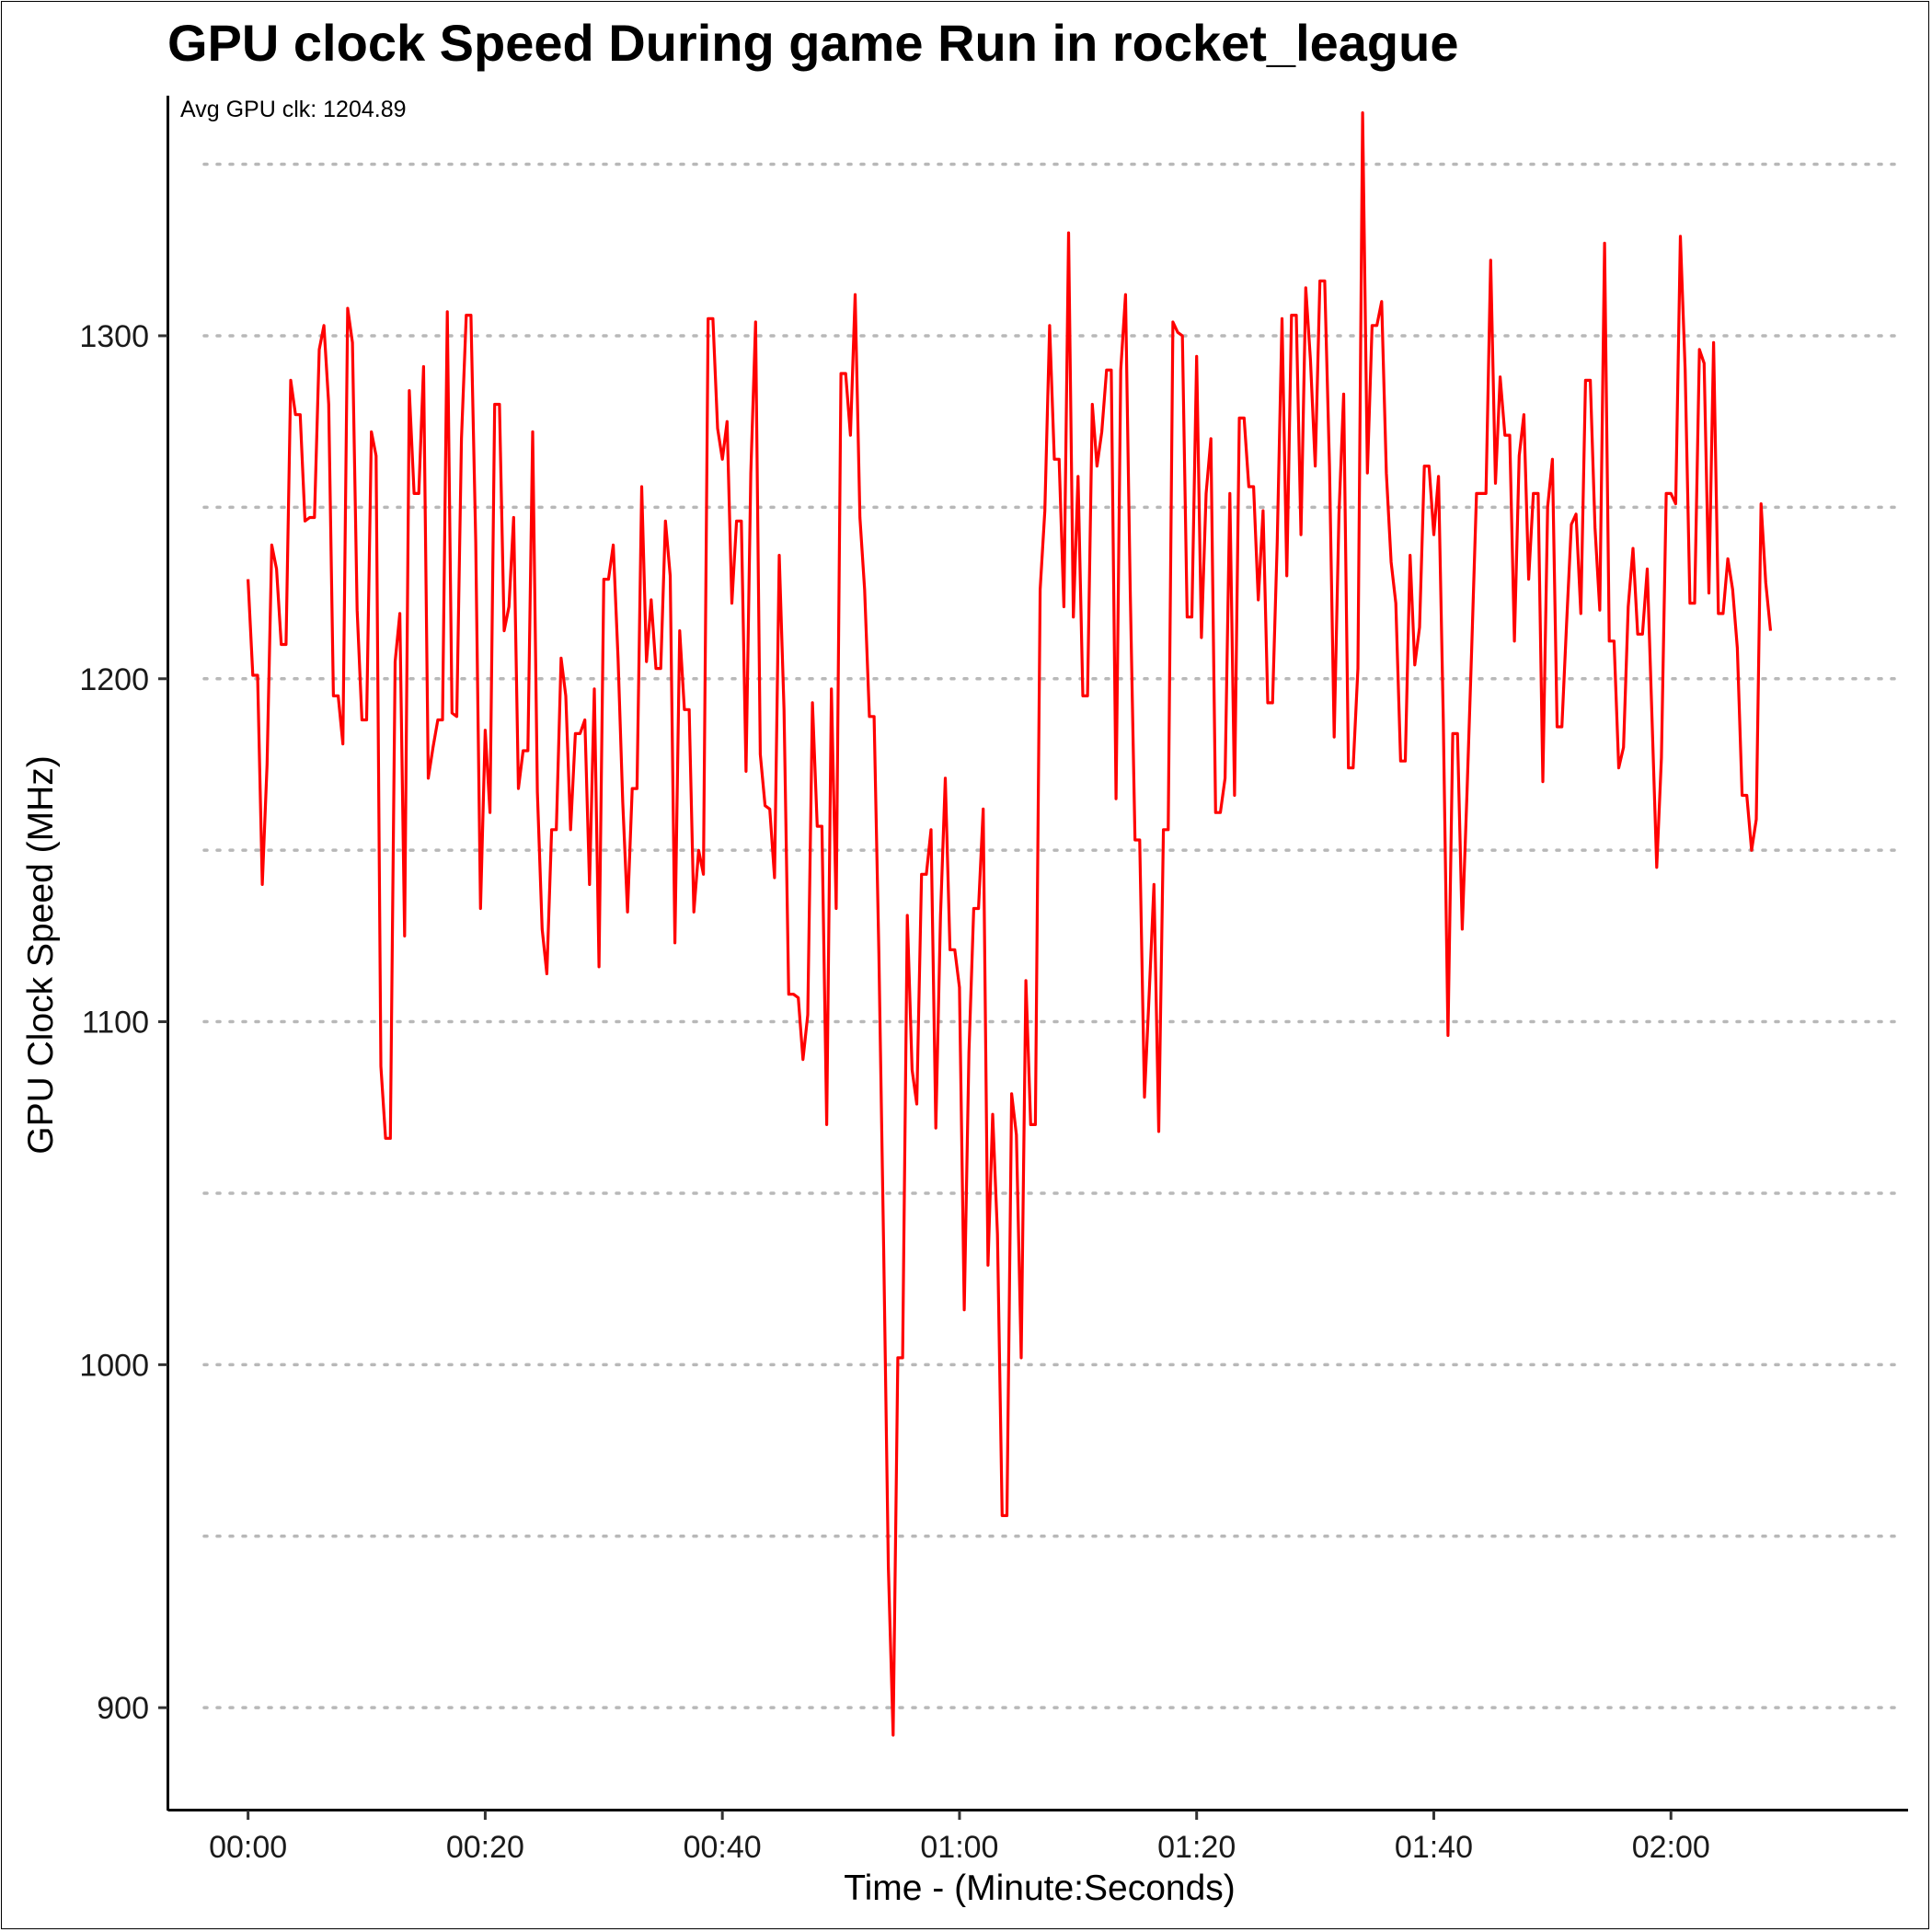 The width and height of the screenshot is (1932, 1932). What do you see at coordinates (959, 1847) in the screenshot?
I see `x-tick-label: 01:00` at bounding box center [959, 1847].